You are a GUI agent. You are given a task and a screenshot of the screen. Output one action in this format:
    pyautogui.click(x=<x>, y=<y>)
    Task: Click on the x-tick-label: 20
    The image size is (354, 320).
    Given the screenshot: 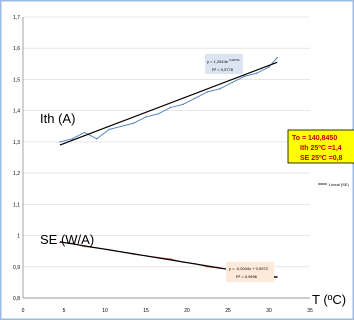 What is the action you would take?
    pyautogui.click(x=187, y=311)
    